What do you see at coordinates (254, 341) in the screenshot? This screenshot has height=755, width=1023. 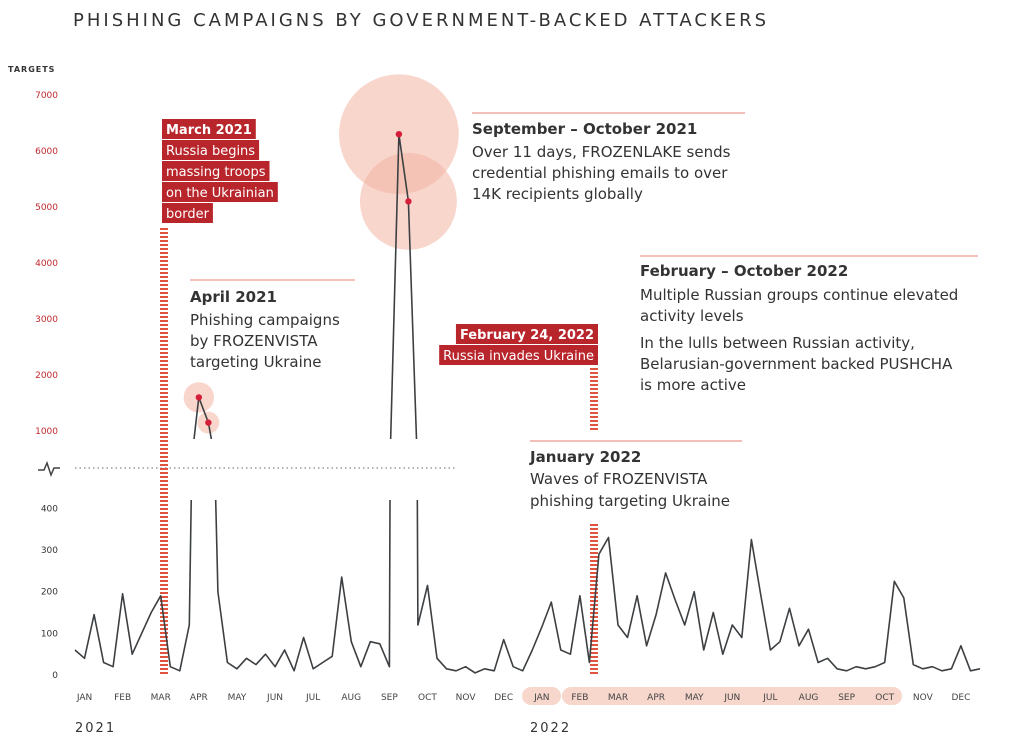 I see `annotation-text: by FROZENVISTA` at bounding box center [254, 341].